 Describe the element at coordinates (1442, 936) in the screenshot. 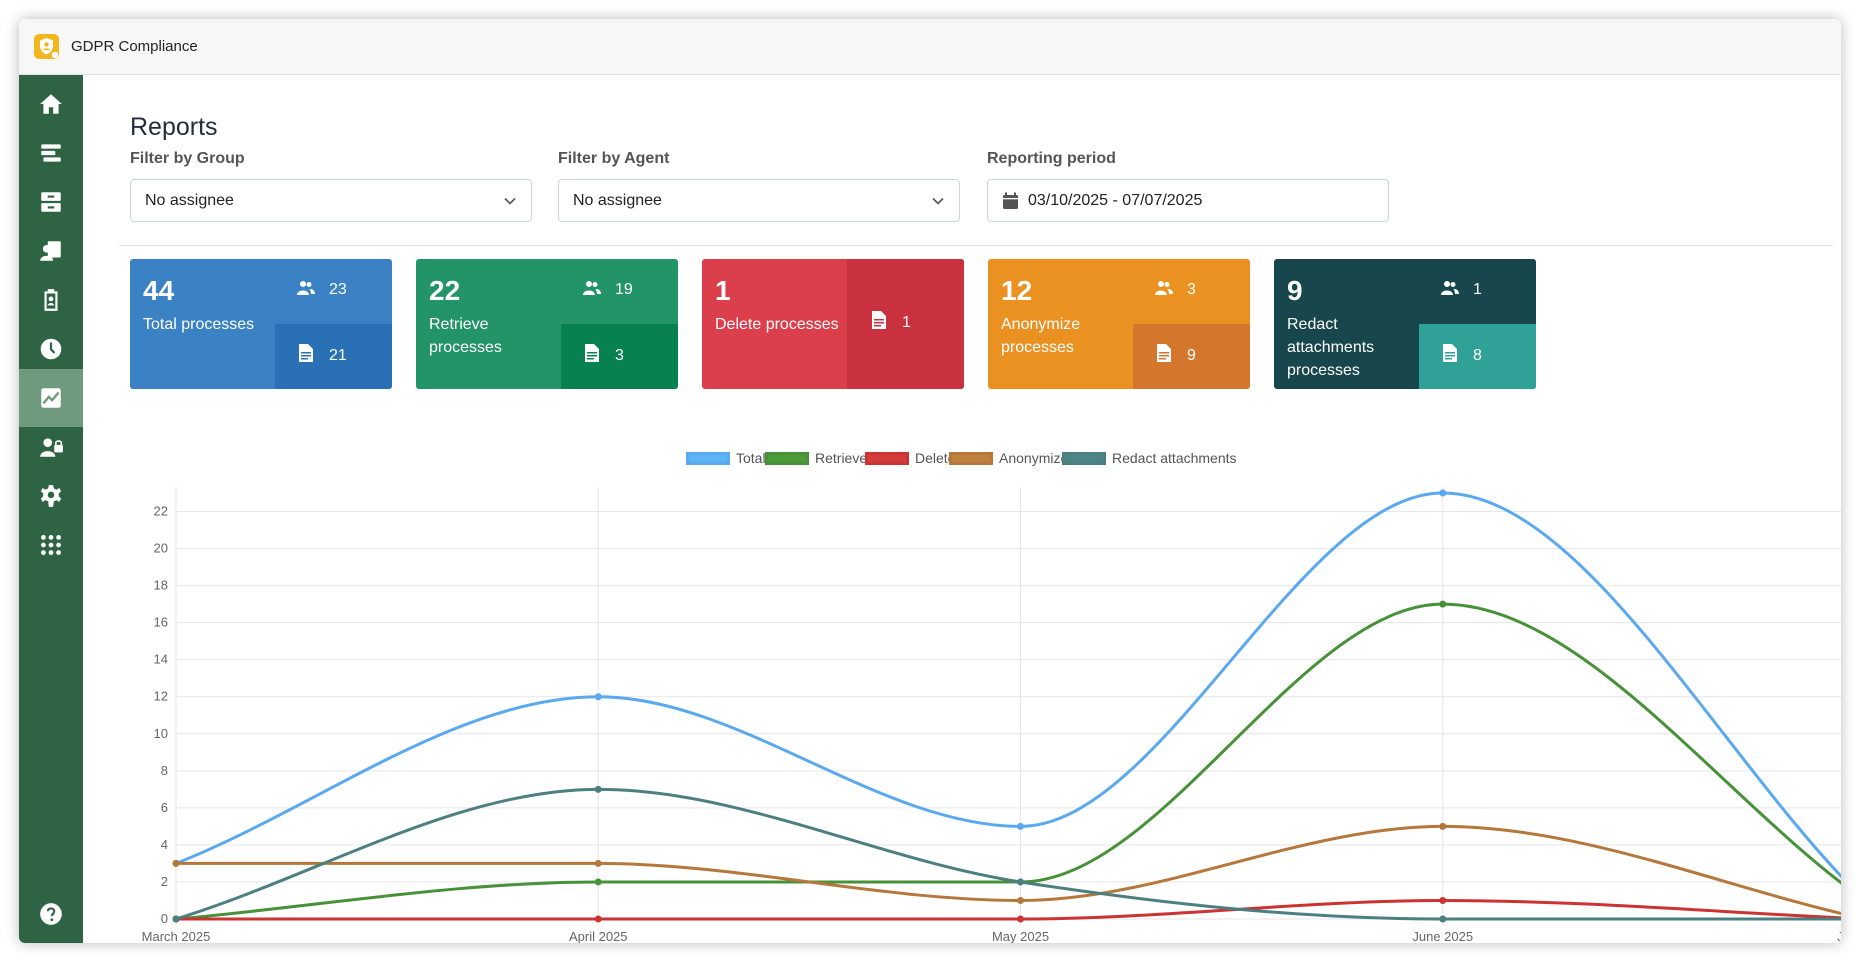

I see `x-tick-label: June 2025` at that location.